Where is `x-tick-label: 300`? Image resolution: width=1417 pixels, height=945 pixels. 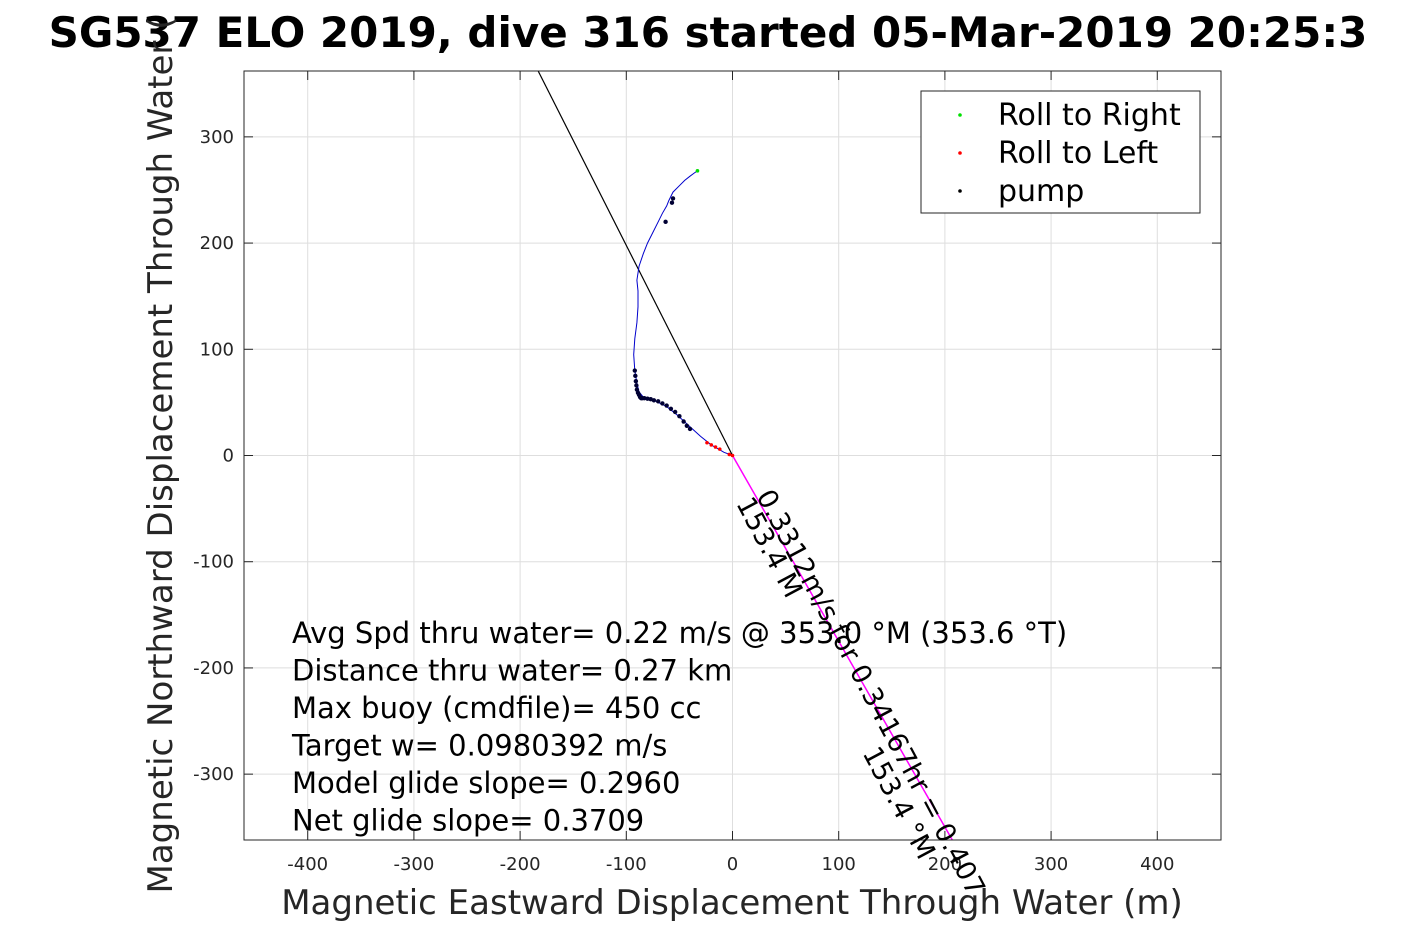
x-tick-label: 300 is located at coordinates (1051, 864).